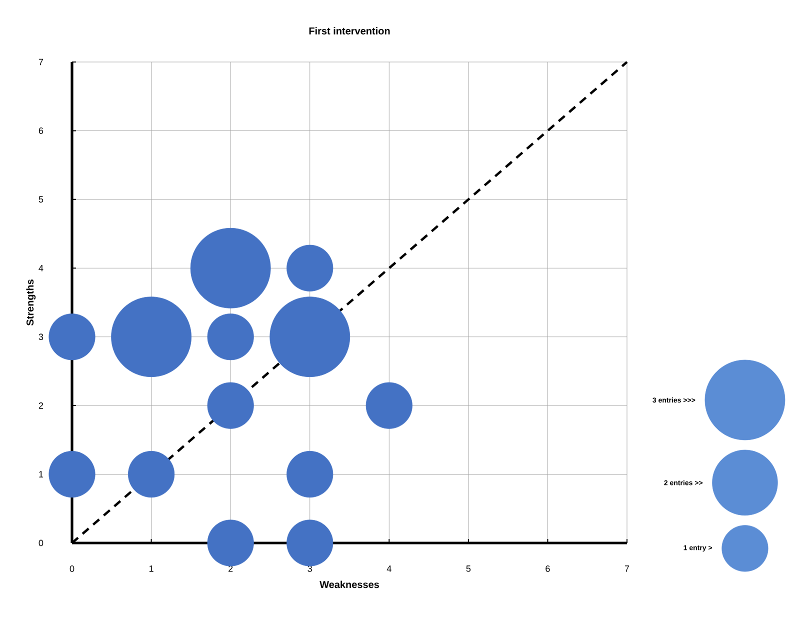 Image resolution: width=795 pixels, height=618 pixels. Describe the element at coordinates (41, 62) in the screenshot. I see `y-tick-label: 7` at that location.